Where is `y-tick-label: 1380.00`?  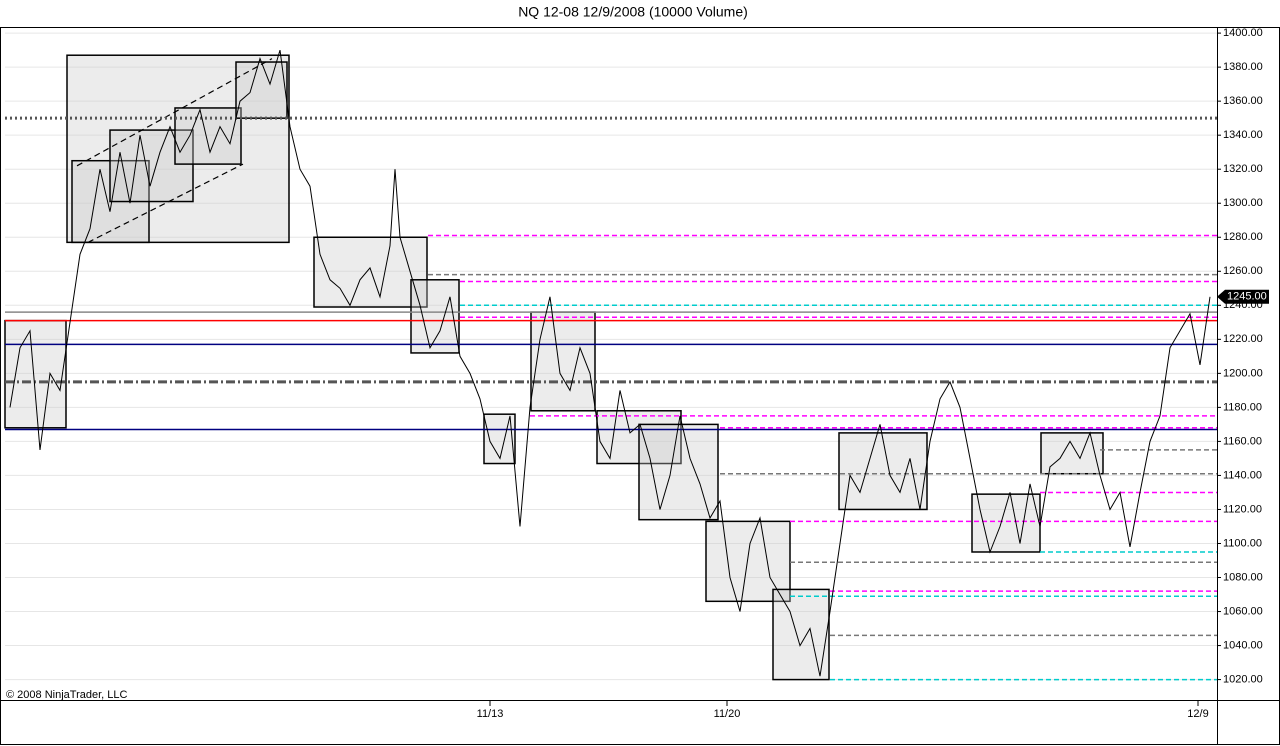
y-tick-label: 1380.00 is located at coordinates (1243, 67).